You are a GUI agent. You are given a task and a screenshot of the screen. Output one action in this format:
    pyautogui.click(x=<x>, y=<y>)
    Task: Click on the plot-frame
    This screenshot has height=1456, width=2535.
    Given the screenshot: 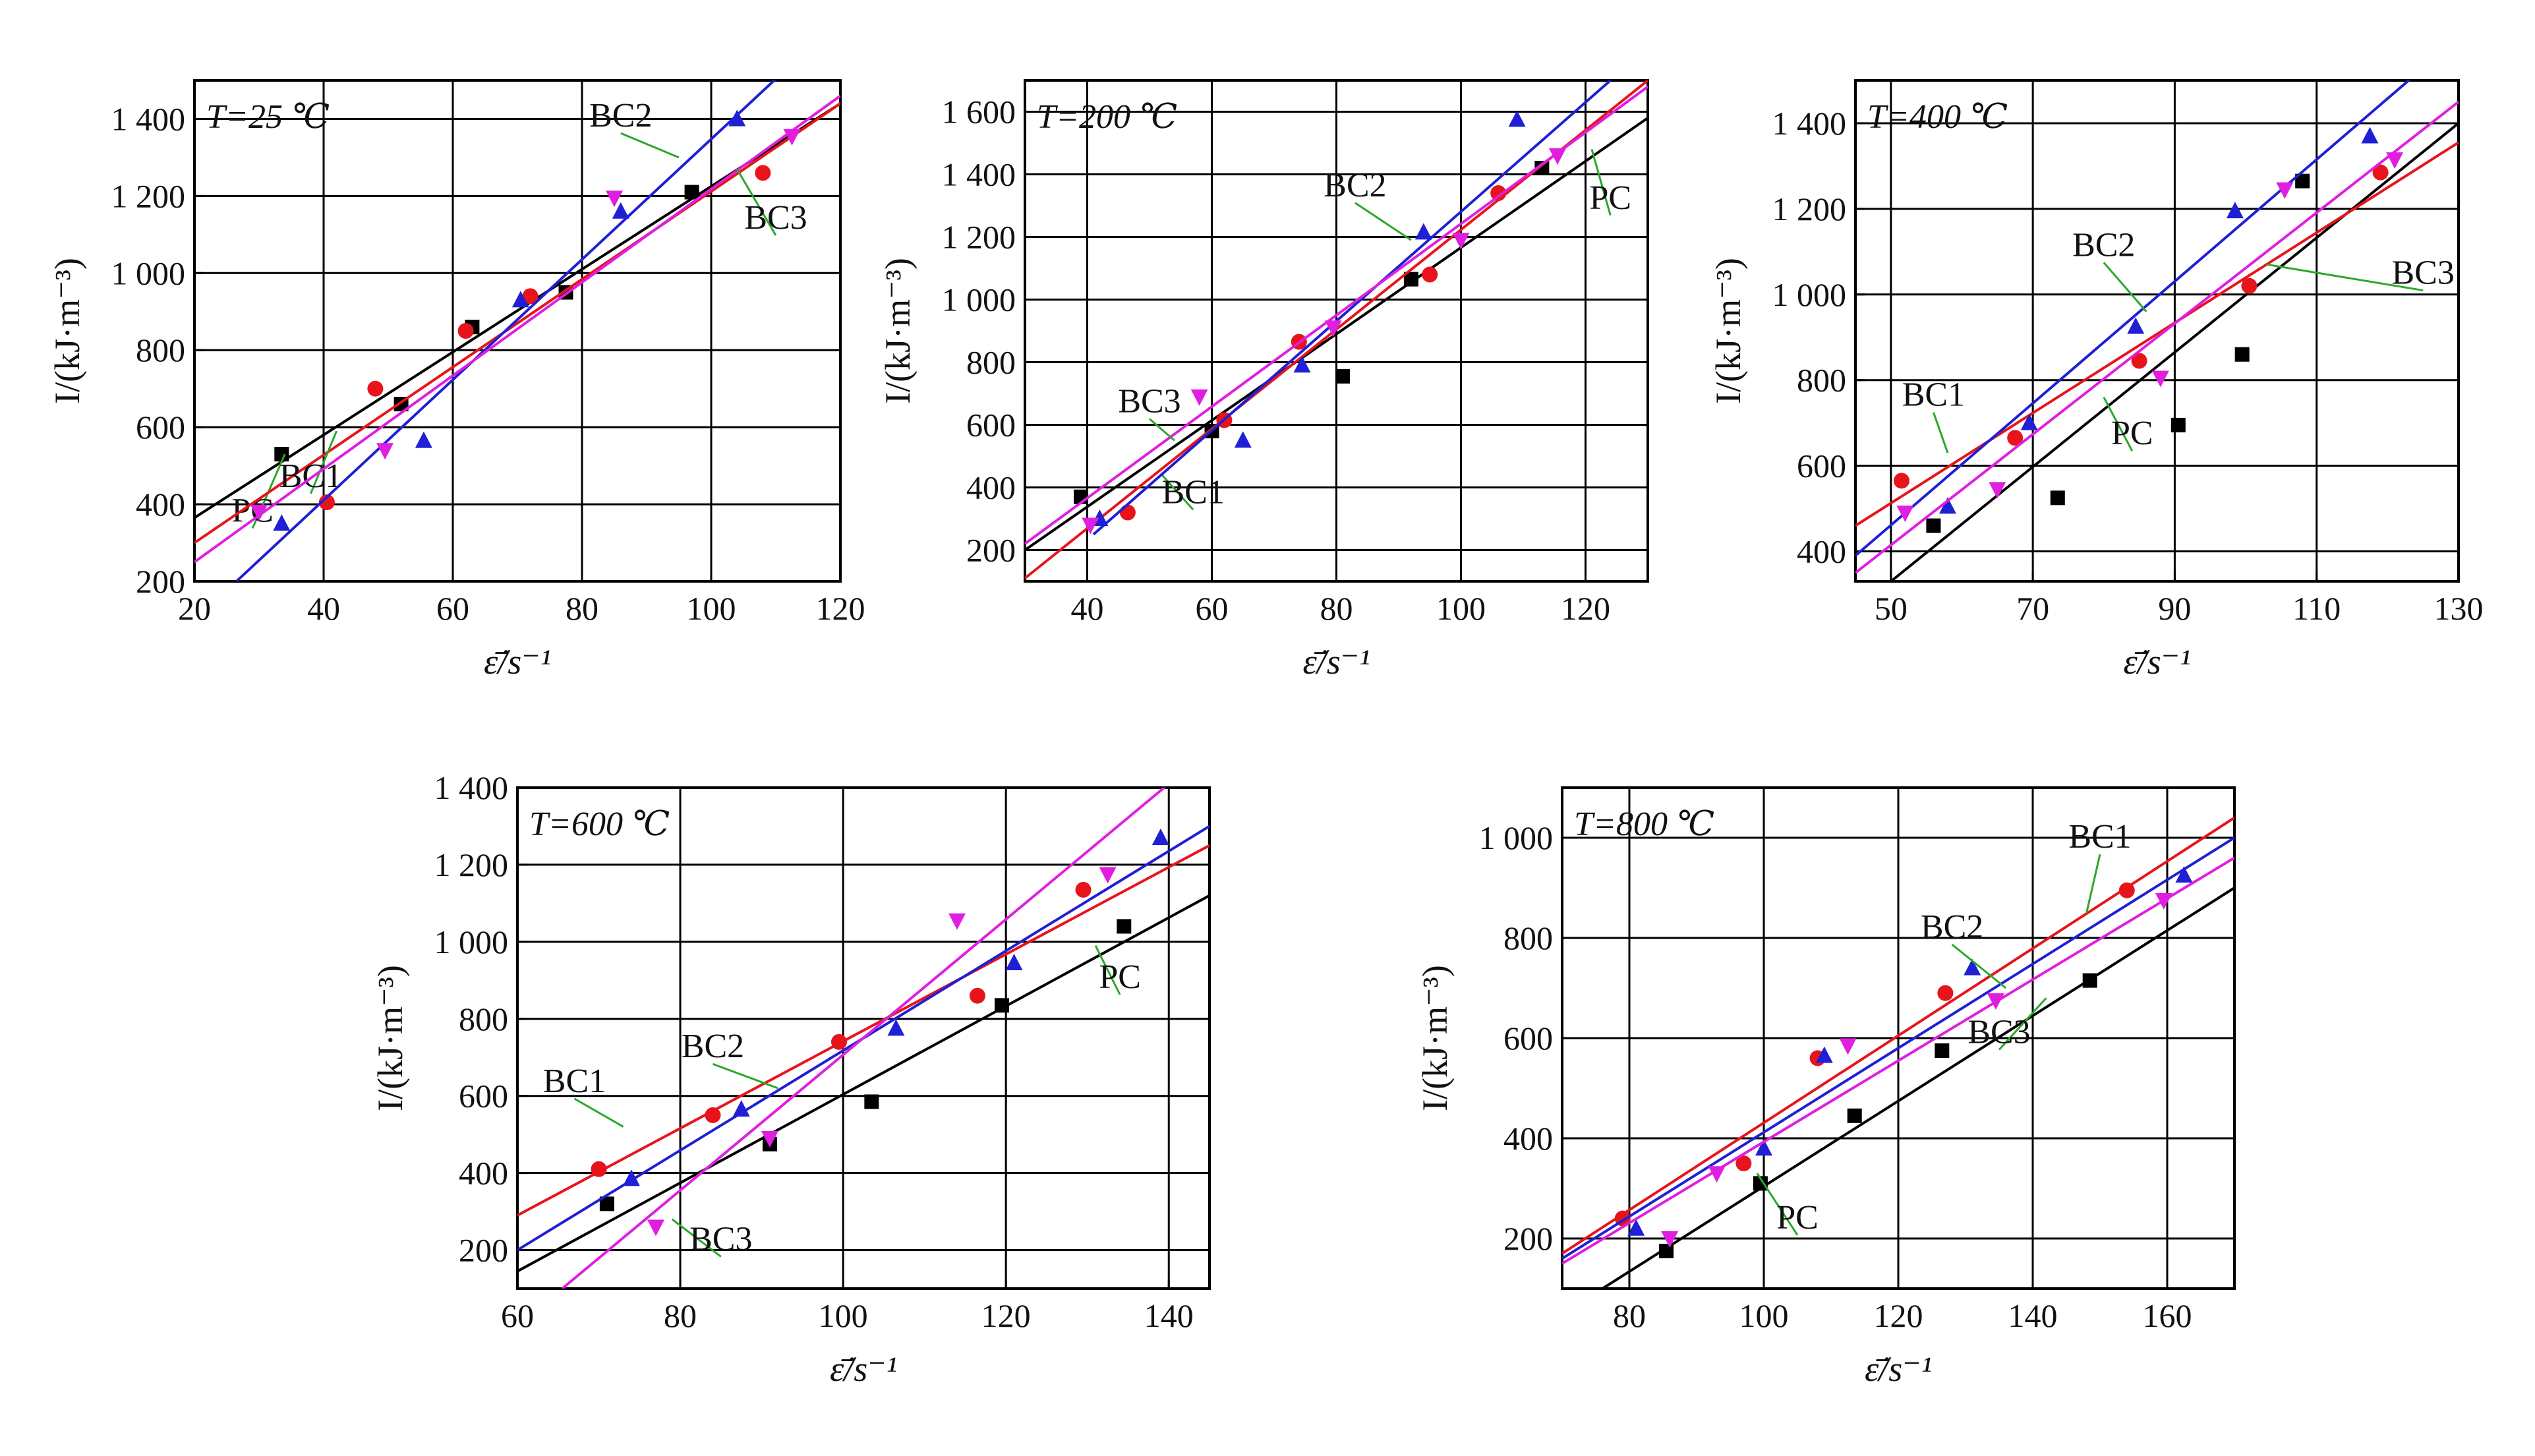 What is the action you would take?
    pyautogui.click(x=2157, y=331)
    